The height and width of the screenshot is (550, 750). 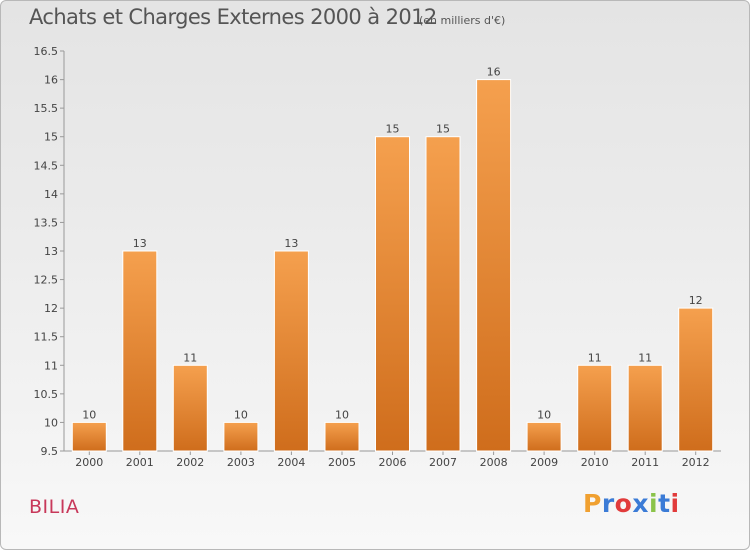 What do you see at coordinates (46, 222) in the screenshot?
I see `y-tick-label: 13.5` at bounding box center [46, 222].